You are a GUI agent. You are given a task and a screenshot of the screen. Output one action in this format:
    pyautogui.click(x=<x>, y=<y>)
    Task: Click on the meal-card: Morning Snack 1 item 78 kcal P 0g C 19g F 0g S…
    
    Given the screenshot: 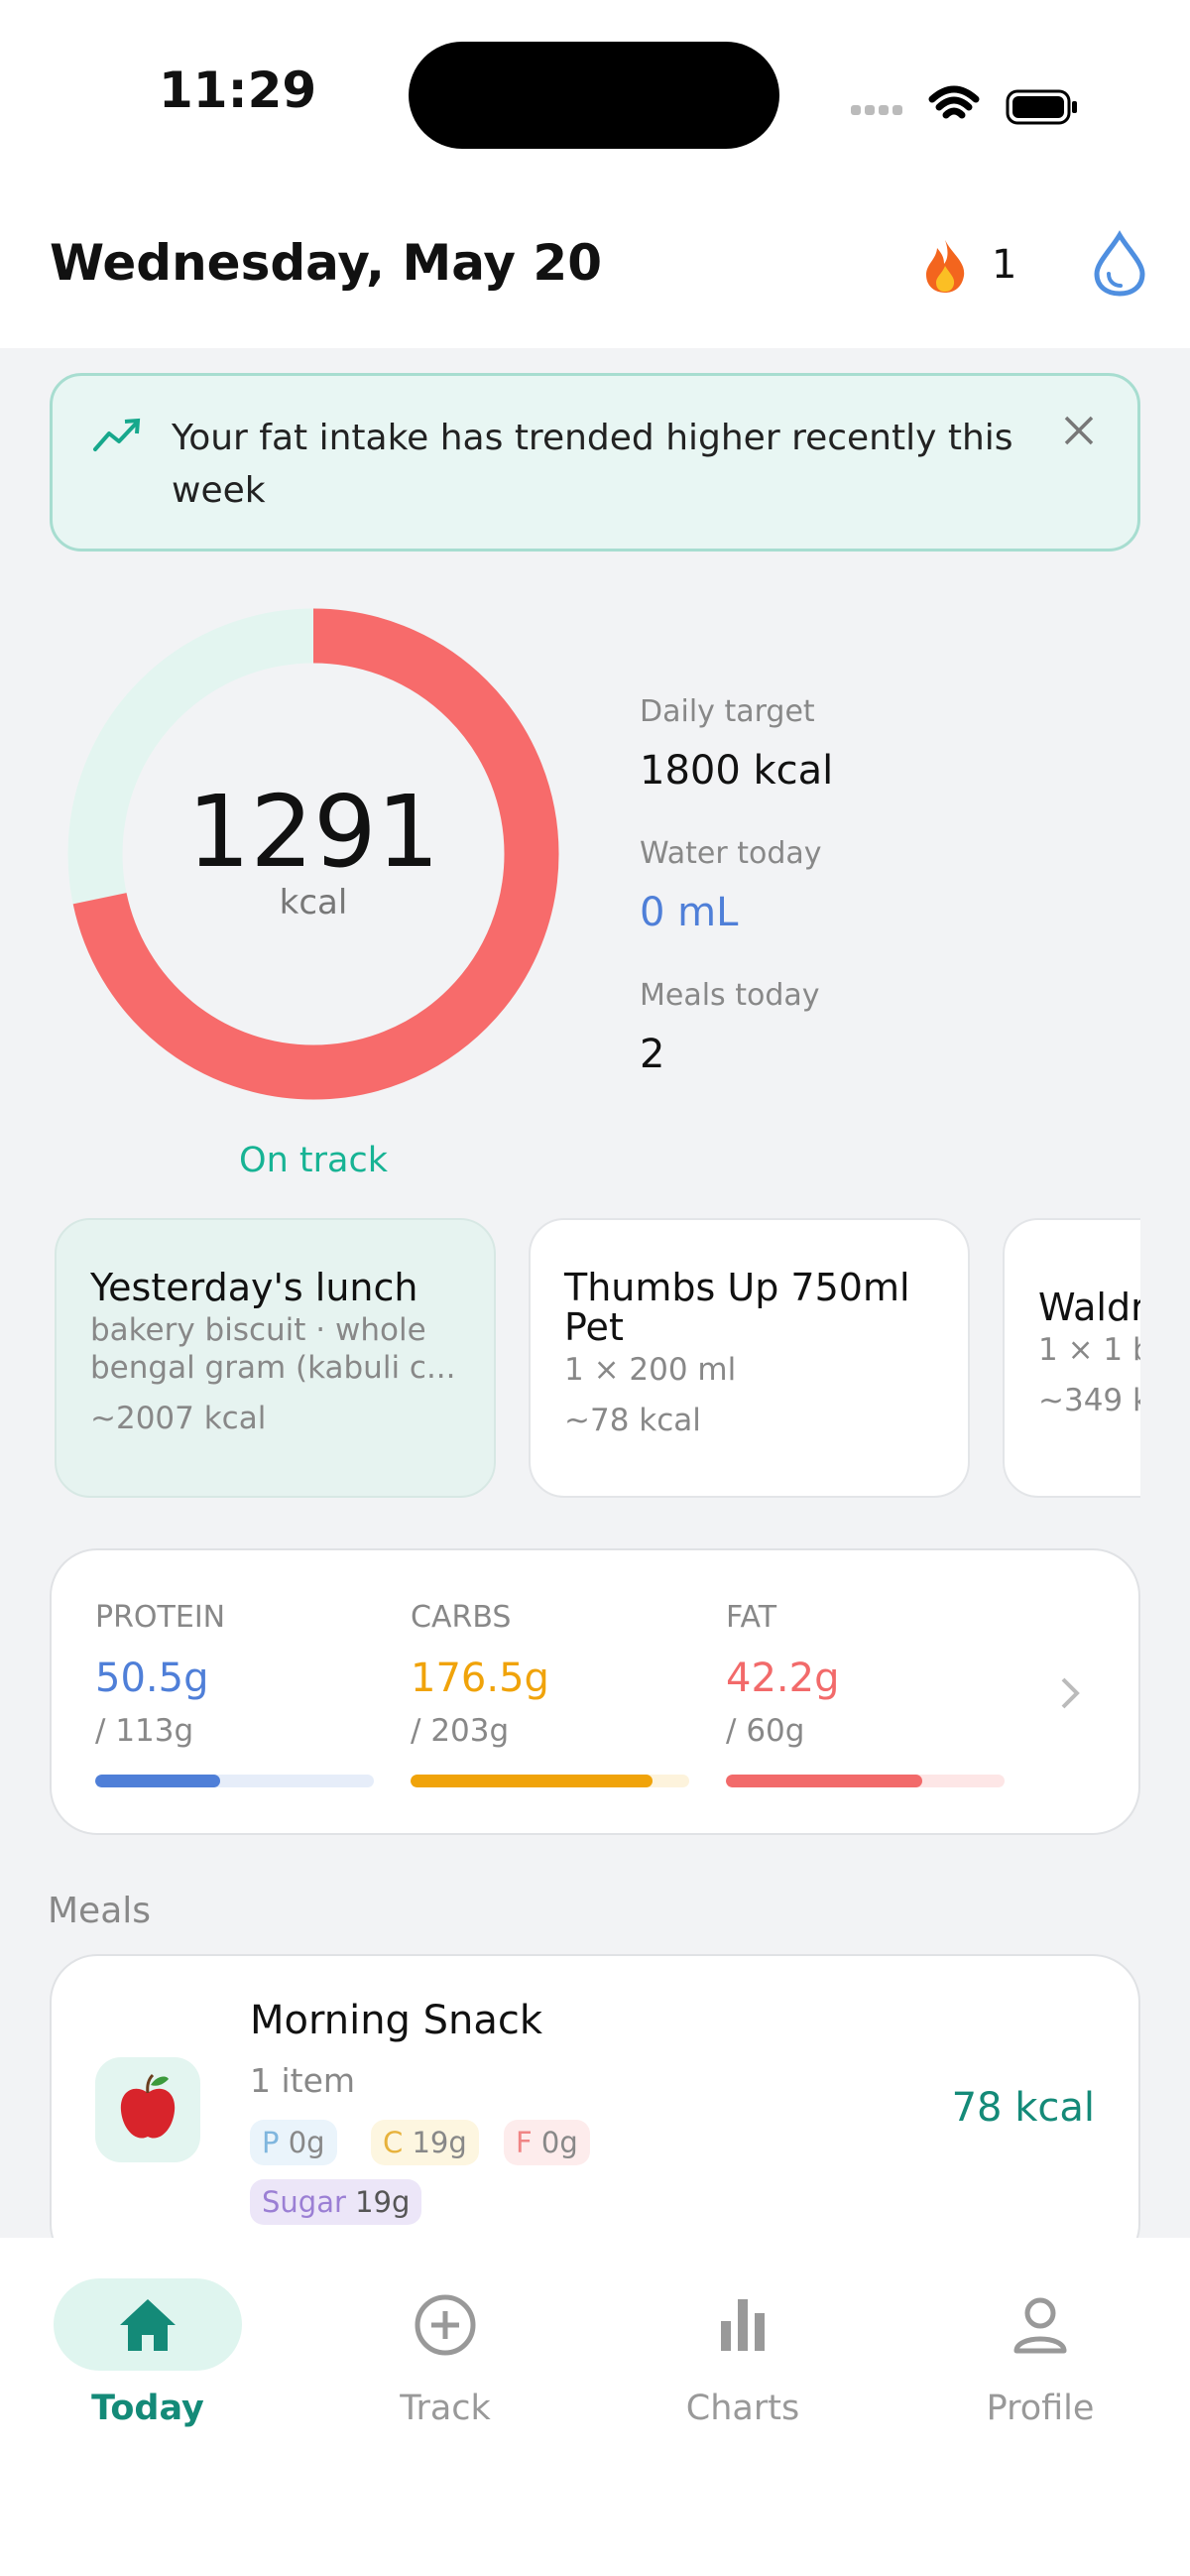 What is the action you would take?
    pyautogui.click(x=595, y=2112)
    